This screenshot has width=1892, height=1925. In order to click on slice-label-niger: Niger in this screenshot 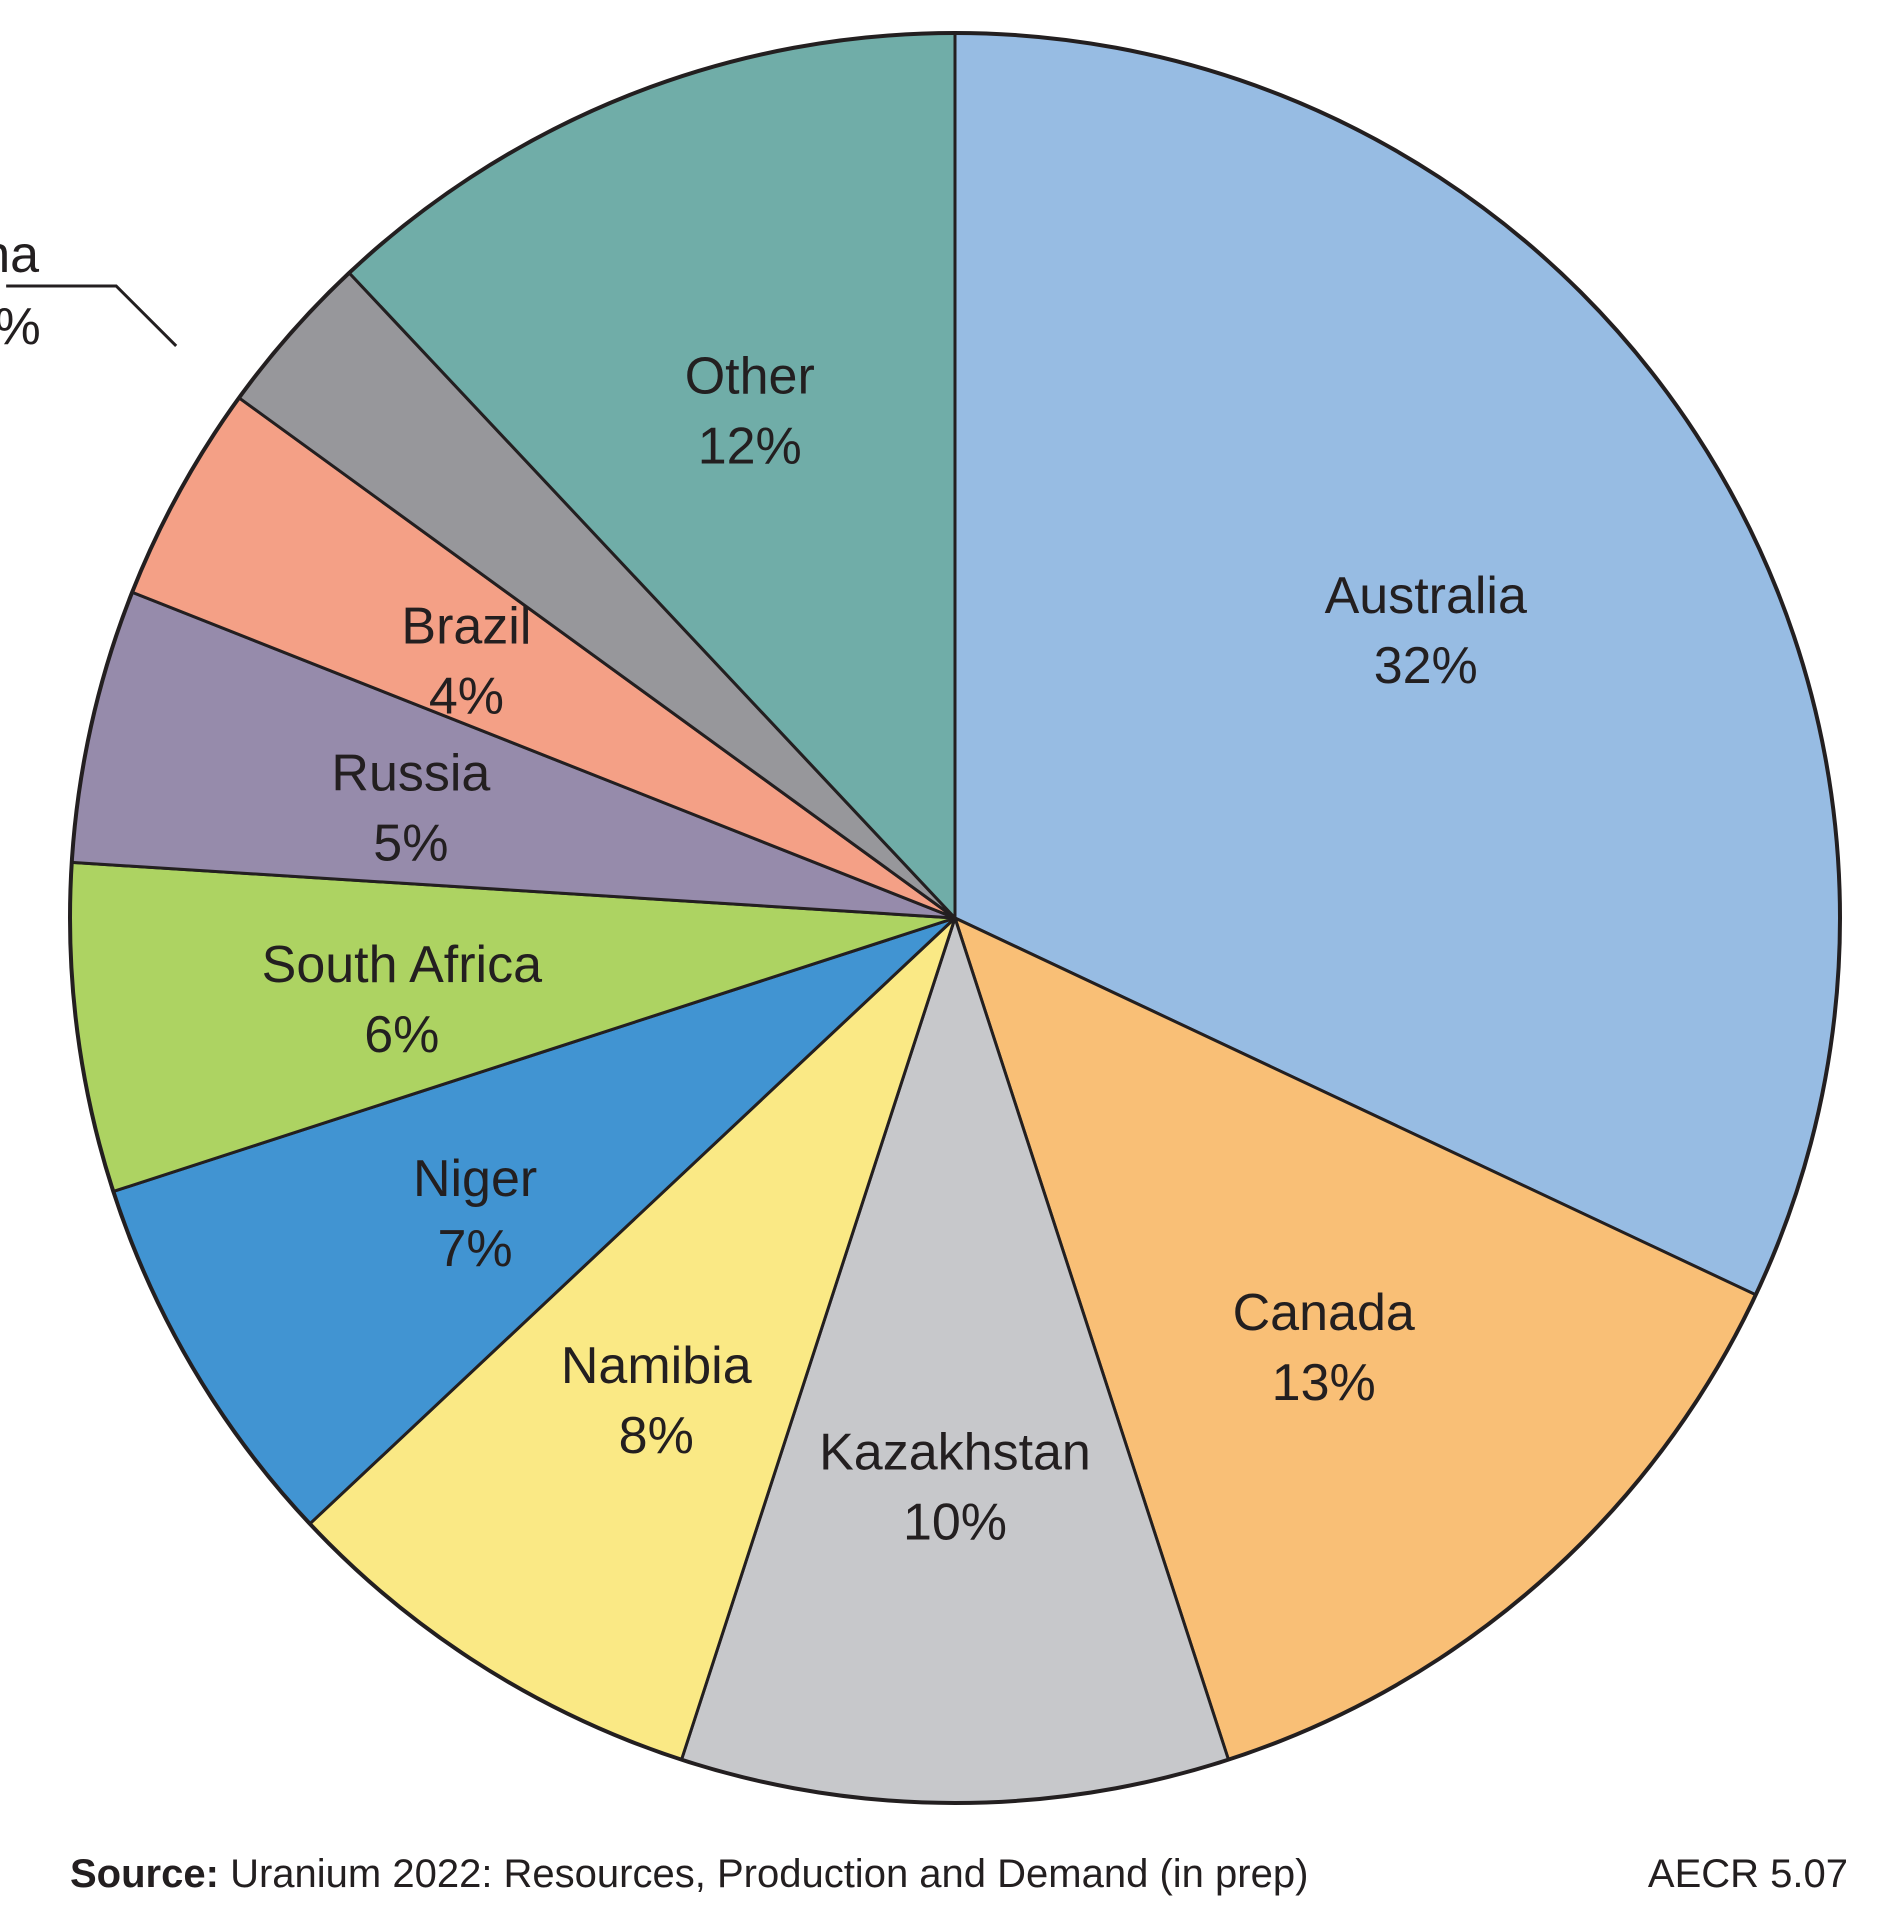, I will do `click(475, 1179)`.